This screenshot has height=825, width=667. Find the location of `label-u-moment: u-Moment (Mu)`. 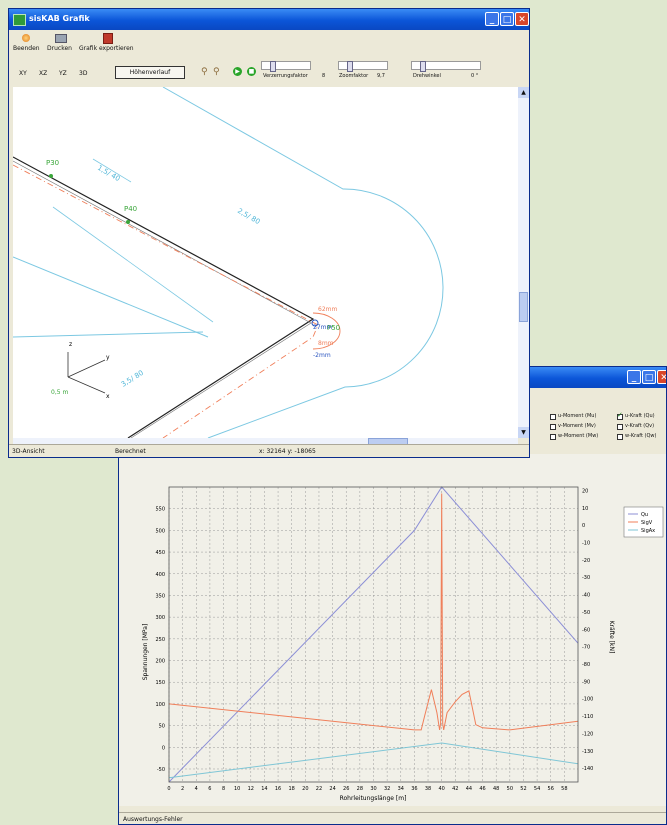

label-u-moment: u-Moment (Mu) is located at coordinates (577, 416).